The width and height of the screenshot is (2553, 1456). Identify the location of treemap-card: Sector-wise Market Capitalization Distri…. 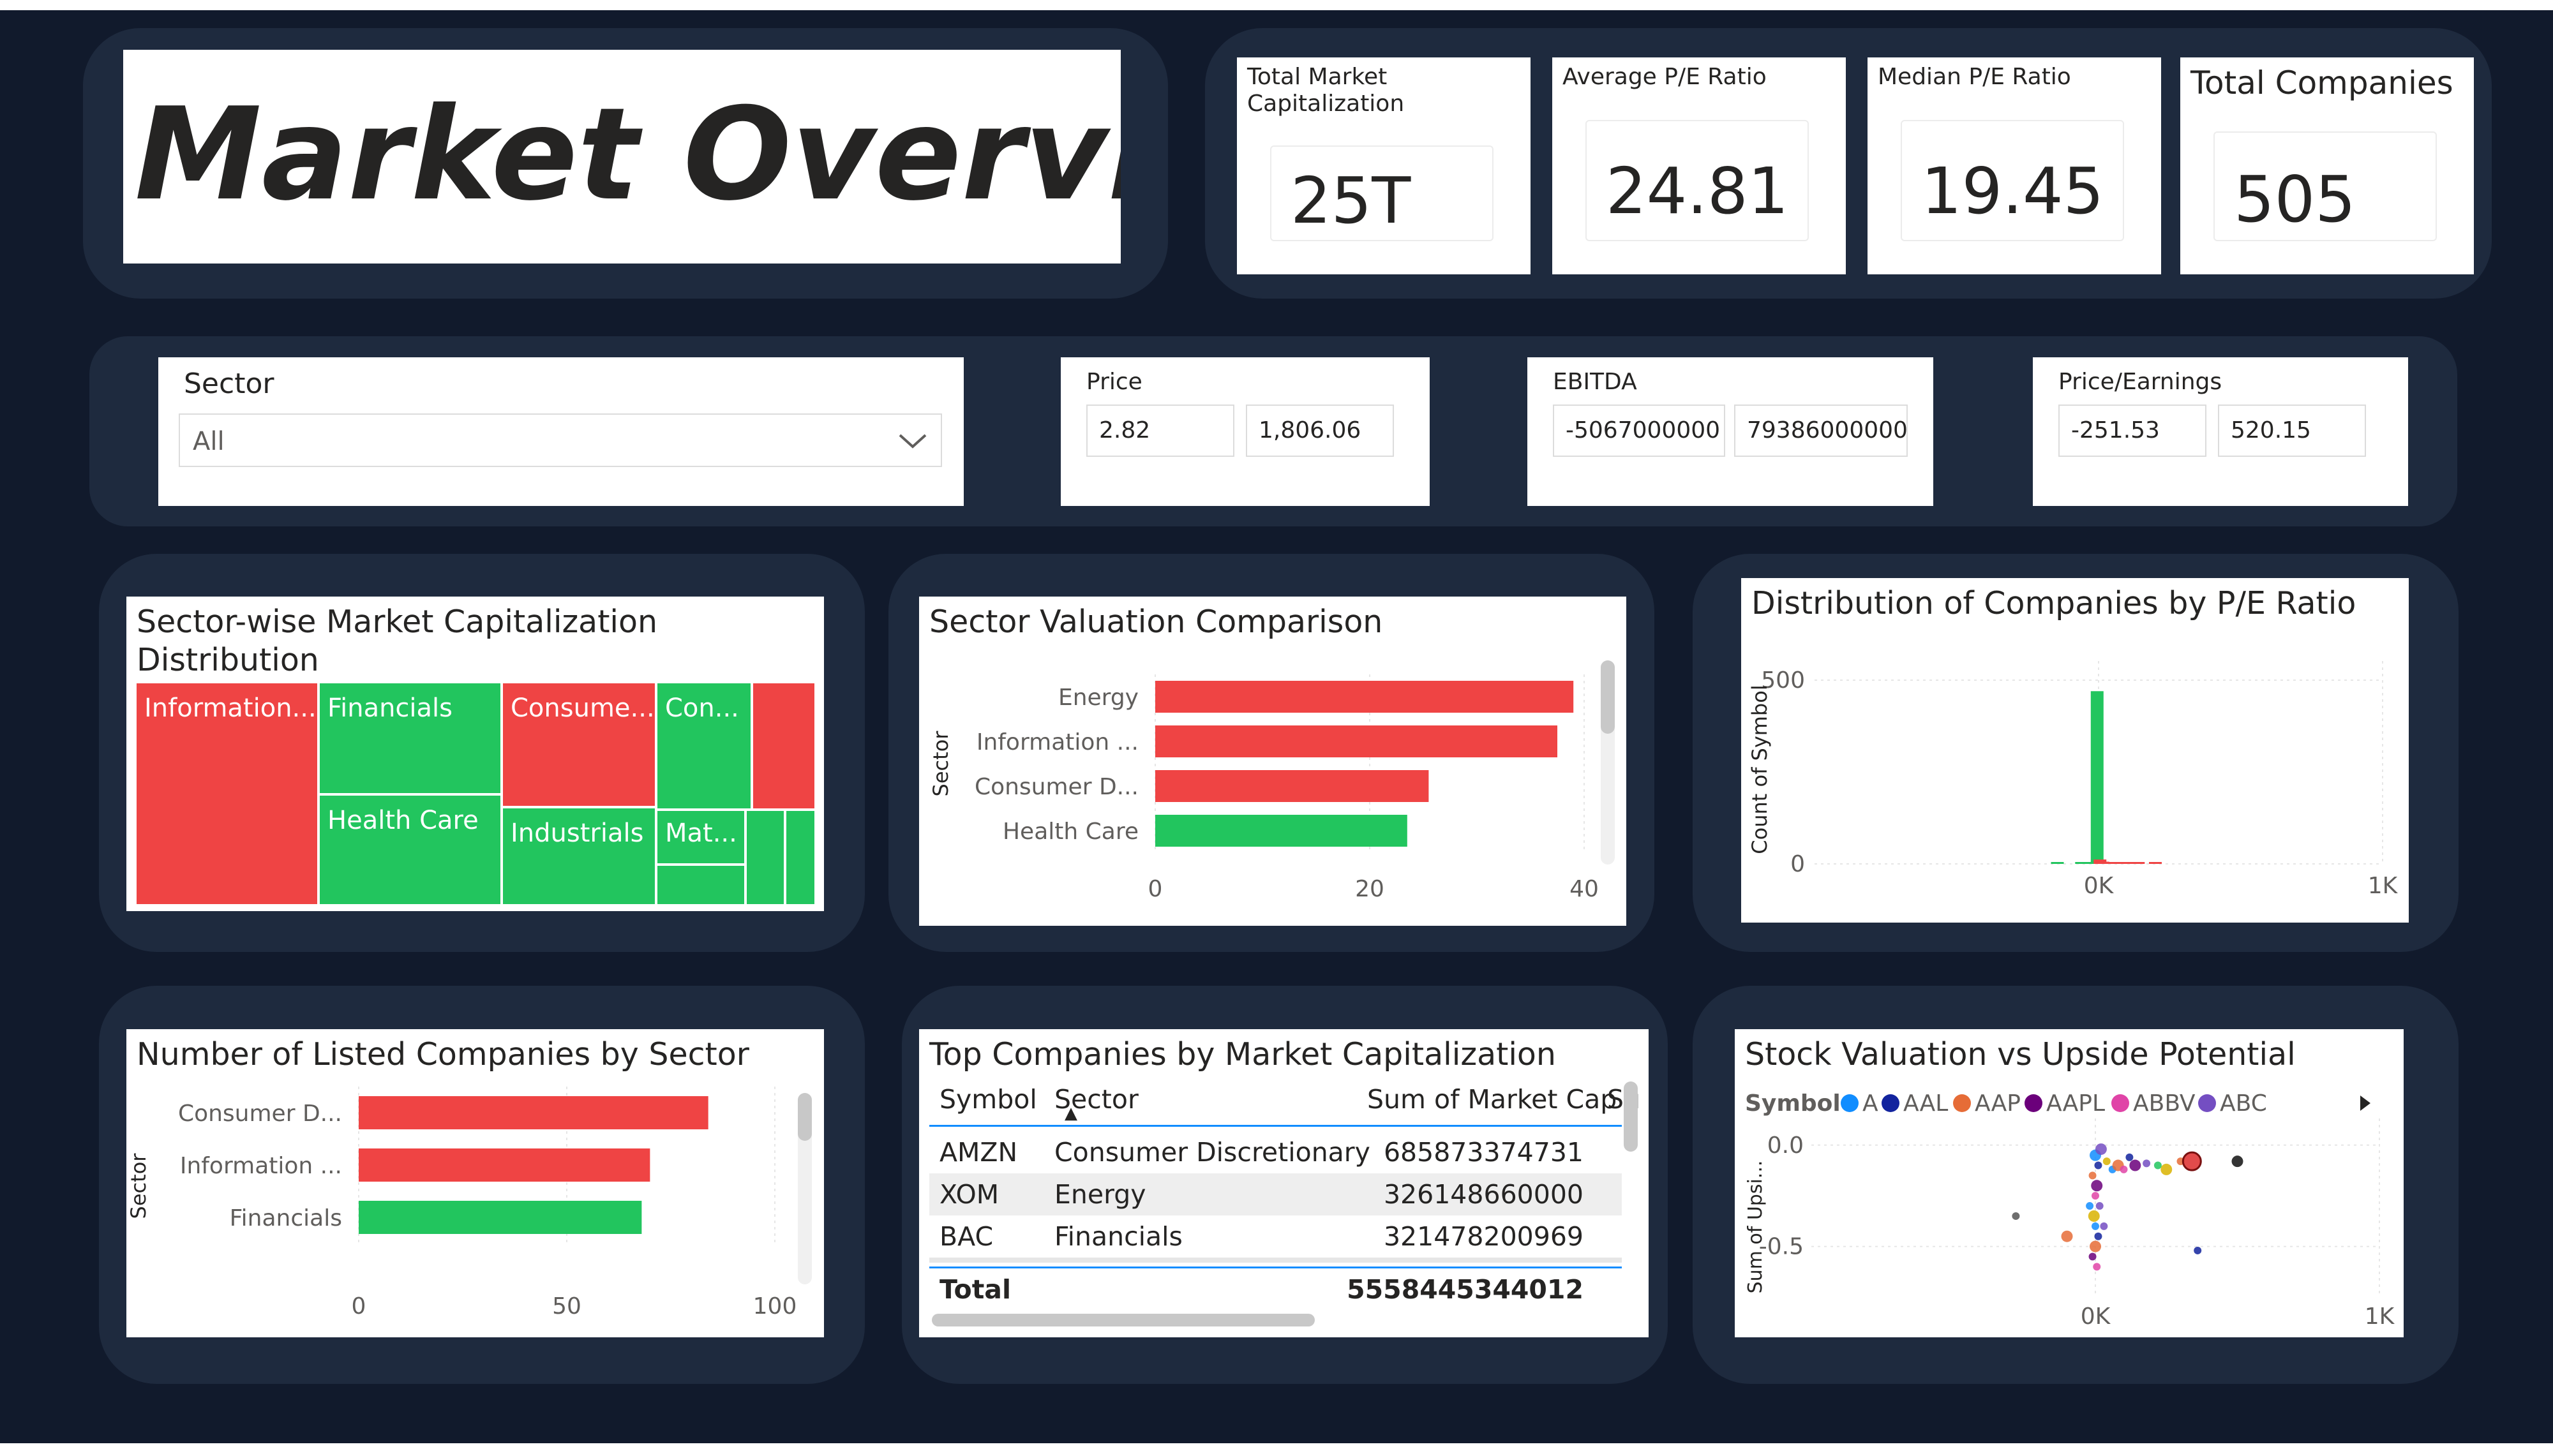
(475, 754).